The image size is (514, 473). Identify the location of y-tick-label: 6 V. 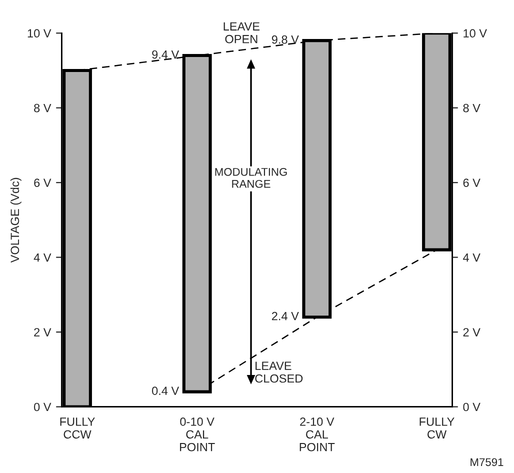
(43, 182).